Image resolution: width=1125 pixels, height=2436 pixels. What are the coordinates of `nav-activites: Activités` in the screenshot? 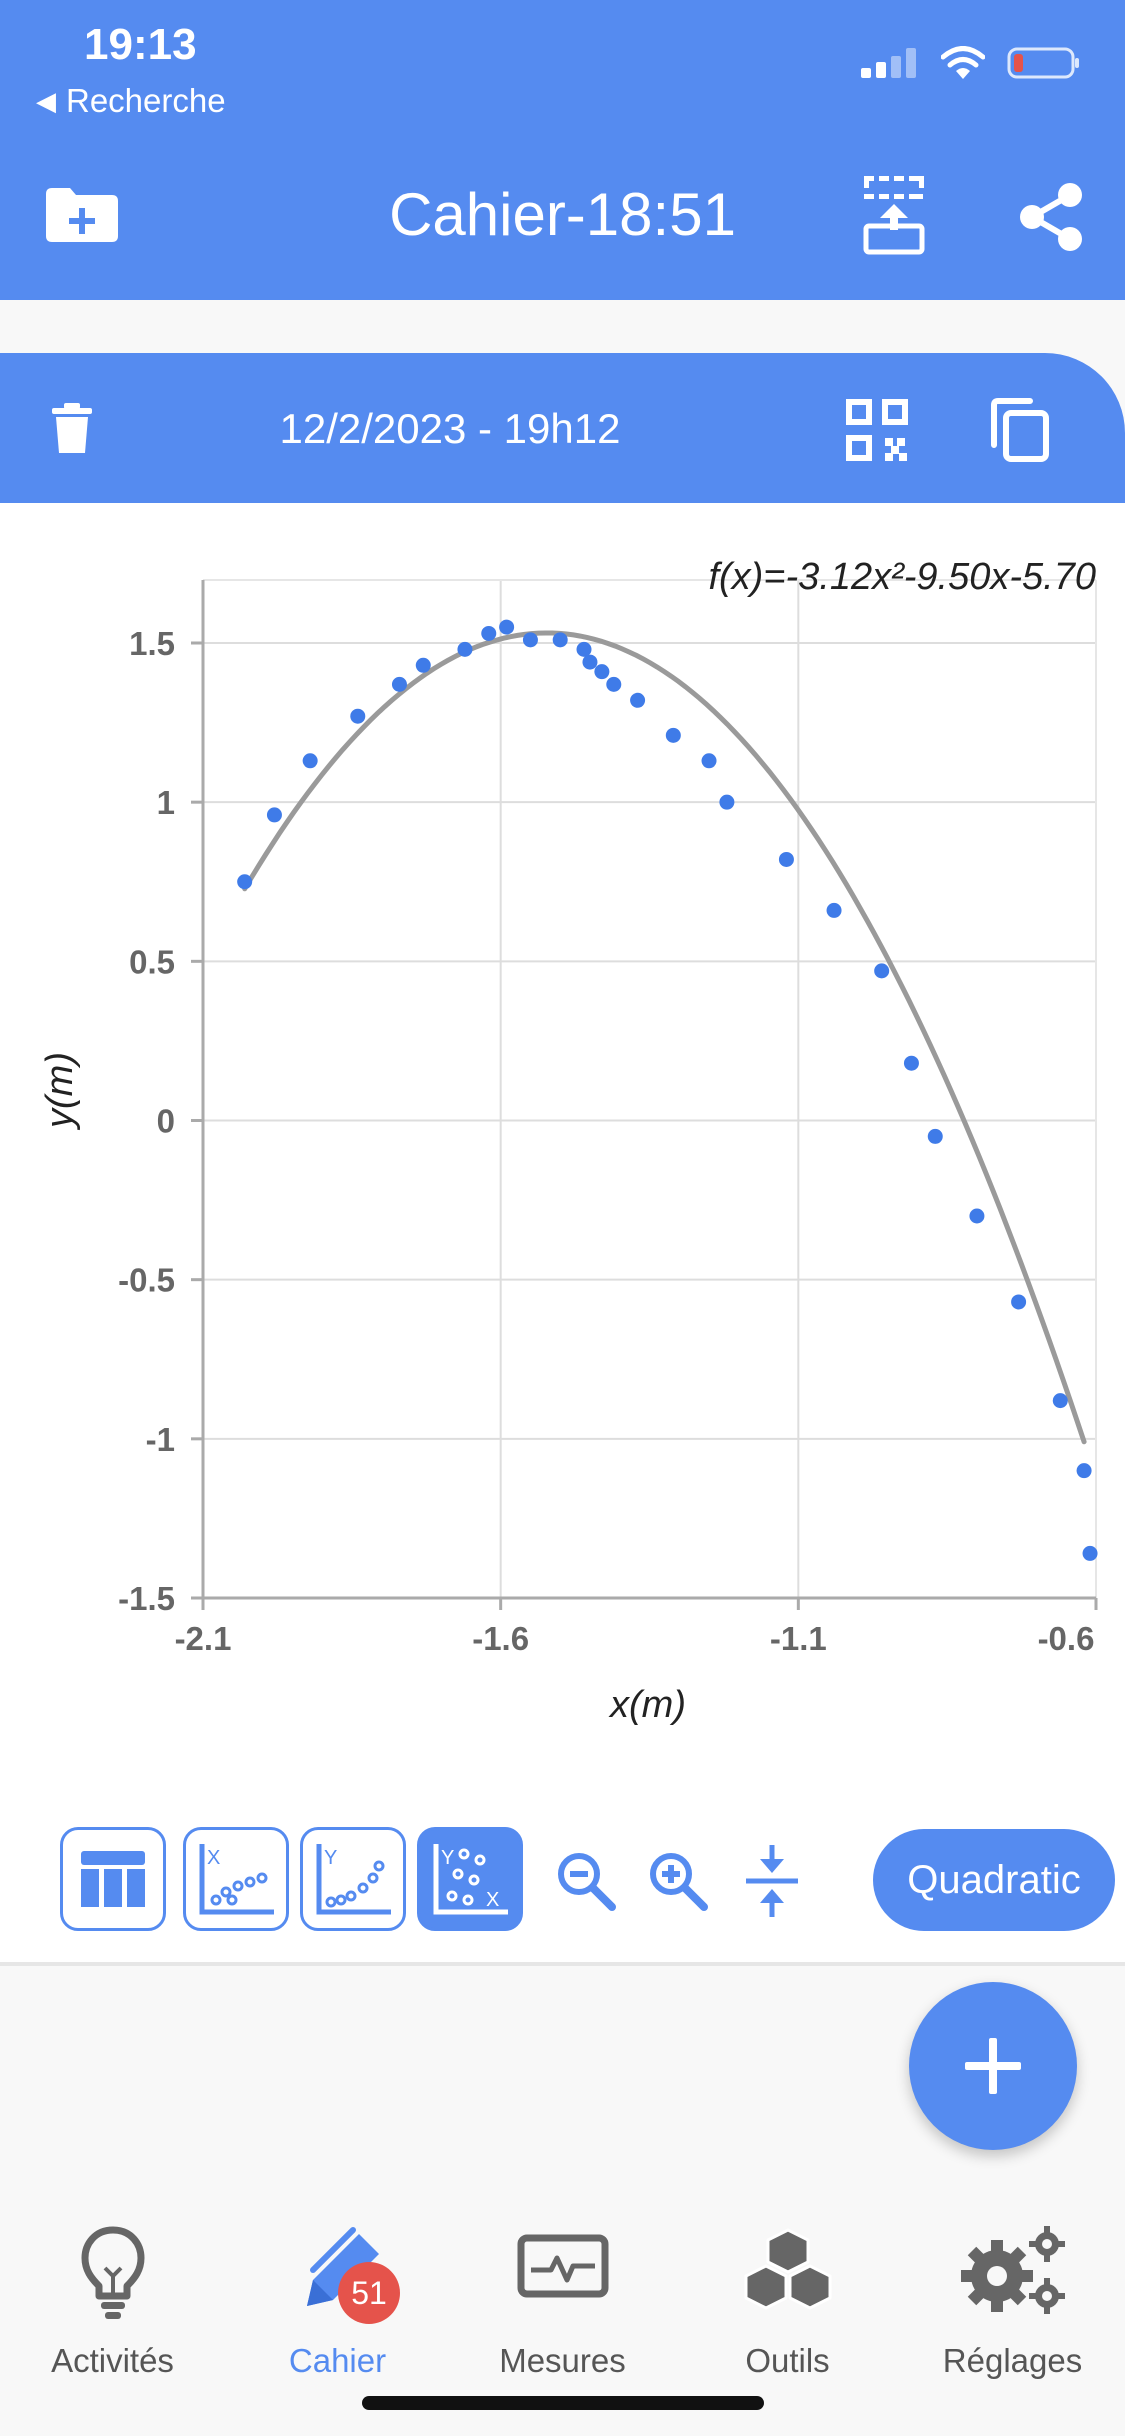 It's located at (112, 2302).